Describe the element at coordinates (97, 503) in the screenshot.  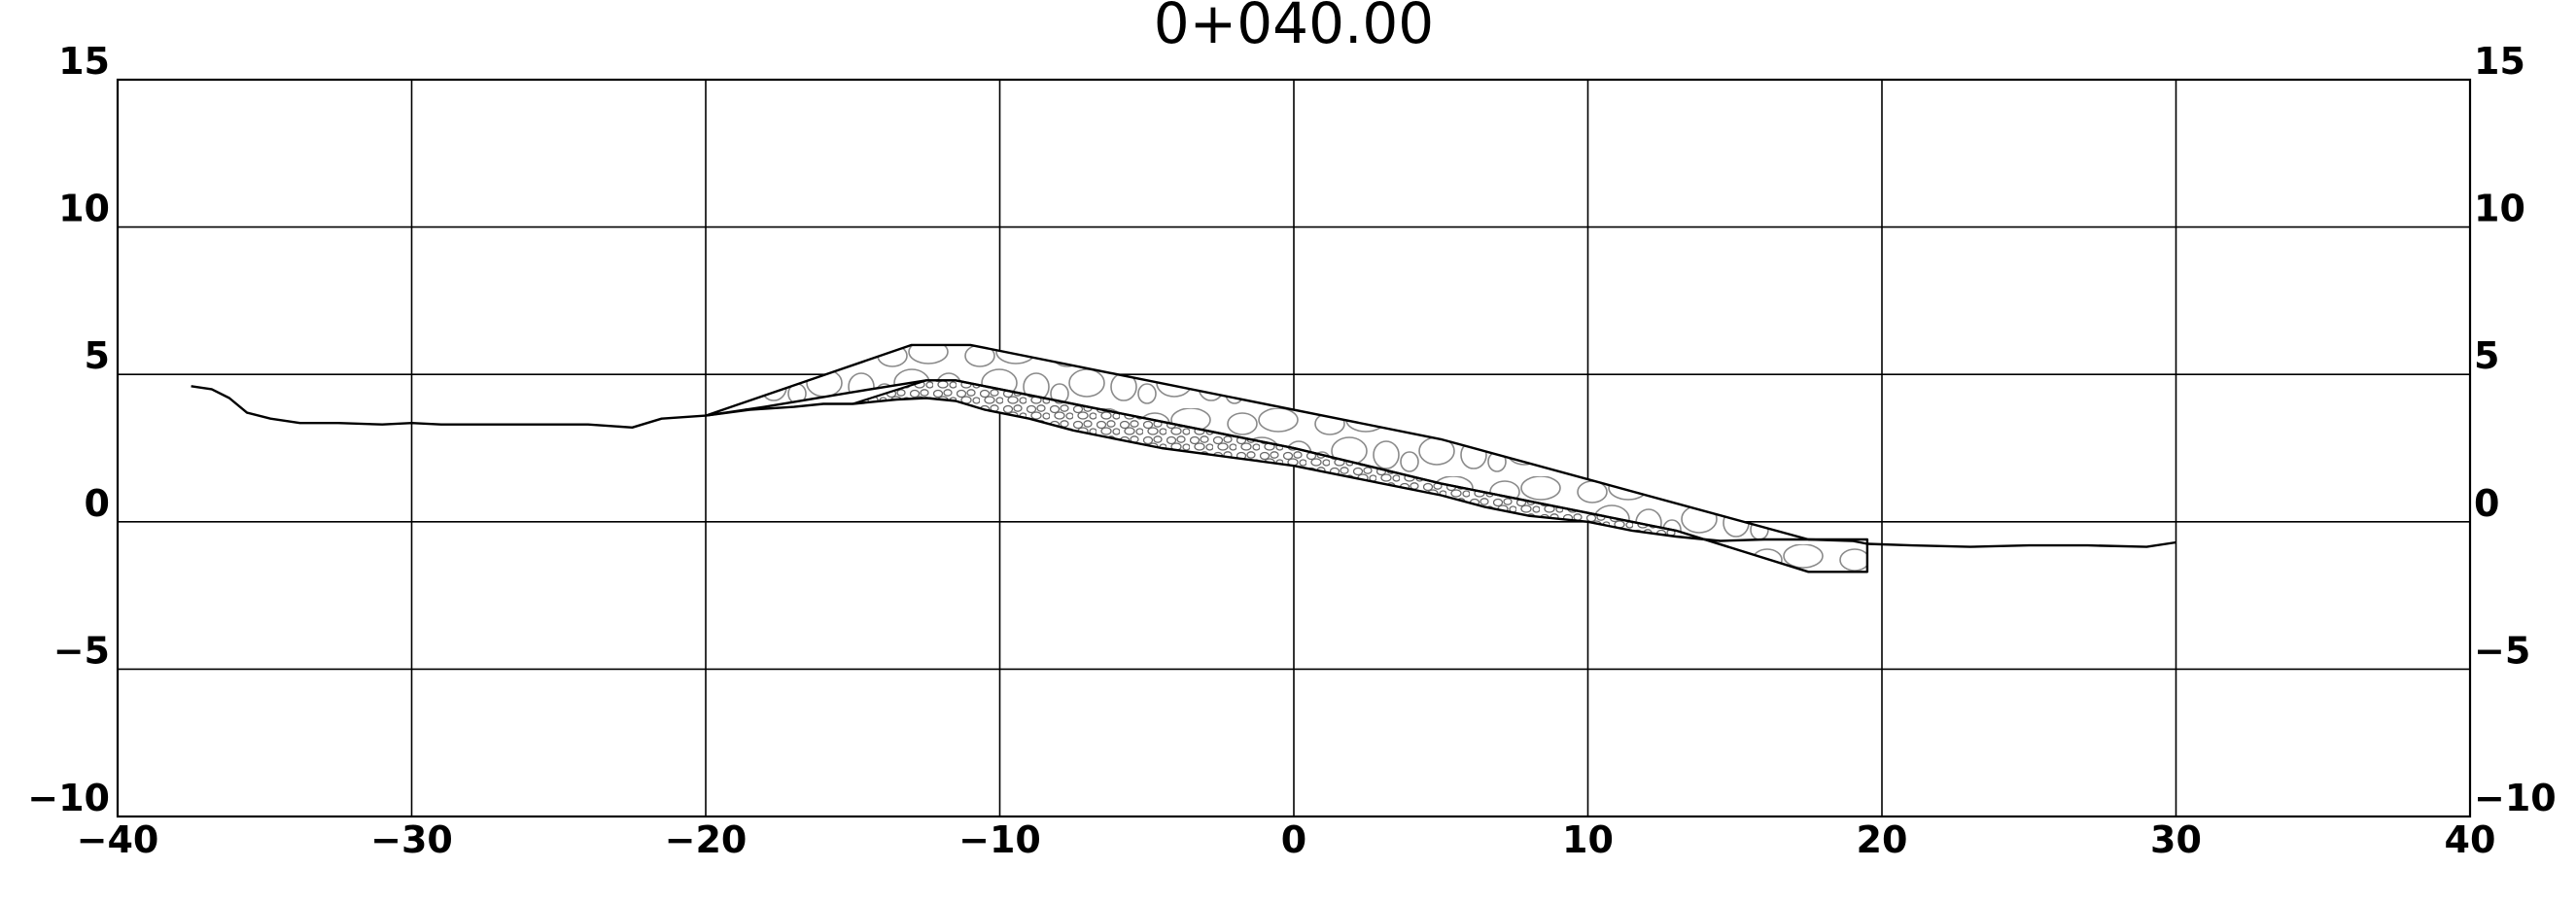
I see `y-tick-label-left: 0` at that location.